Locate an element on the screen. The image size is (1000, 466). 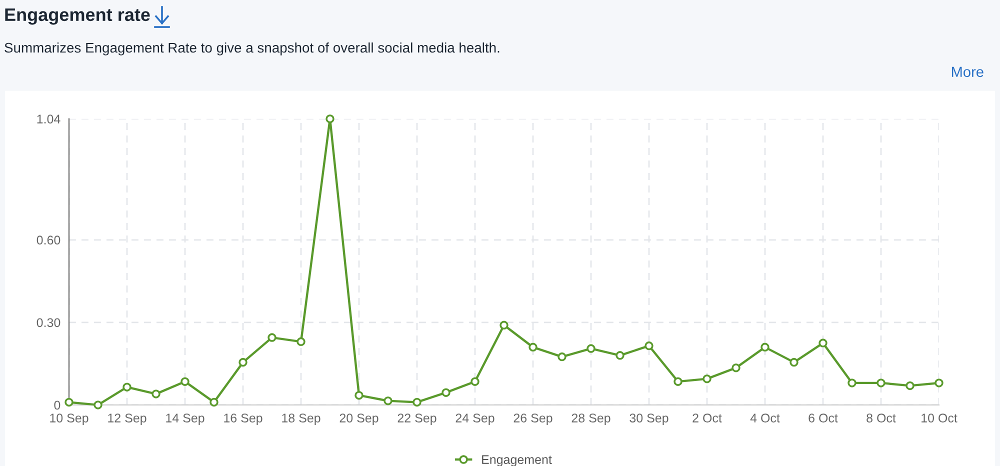
x-tick-label: 12 Sep is located at coordinates (127, 419).